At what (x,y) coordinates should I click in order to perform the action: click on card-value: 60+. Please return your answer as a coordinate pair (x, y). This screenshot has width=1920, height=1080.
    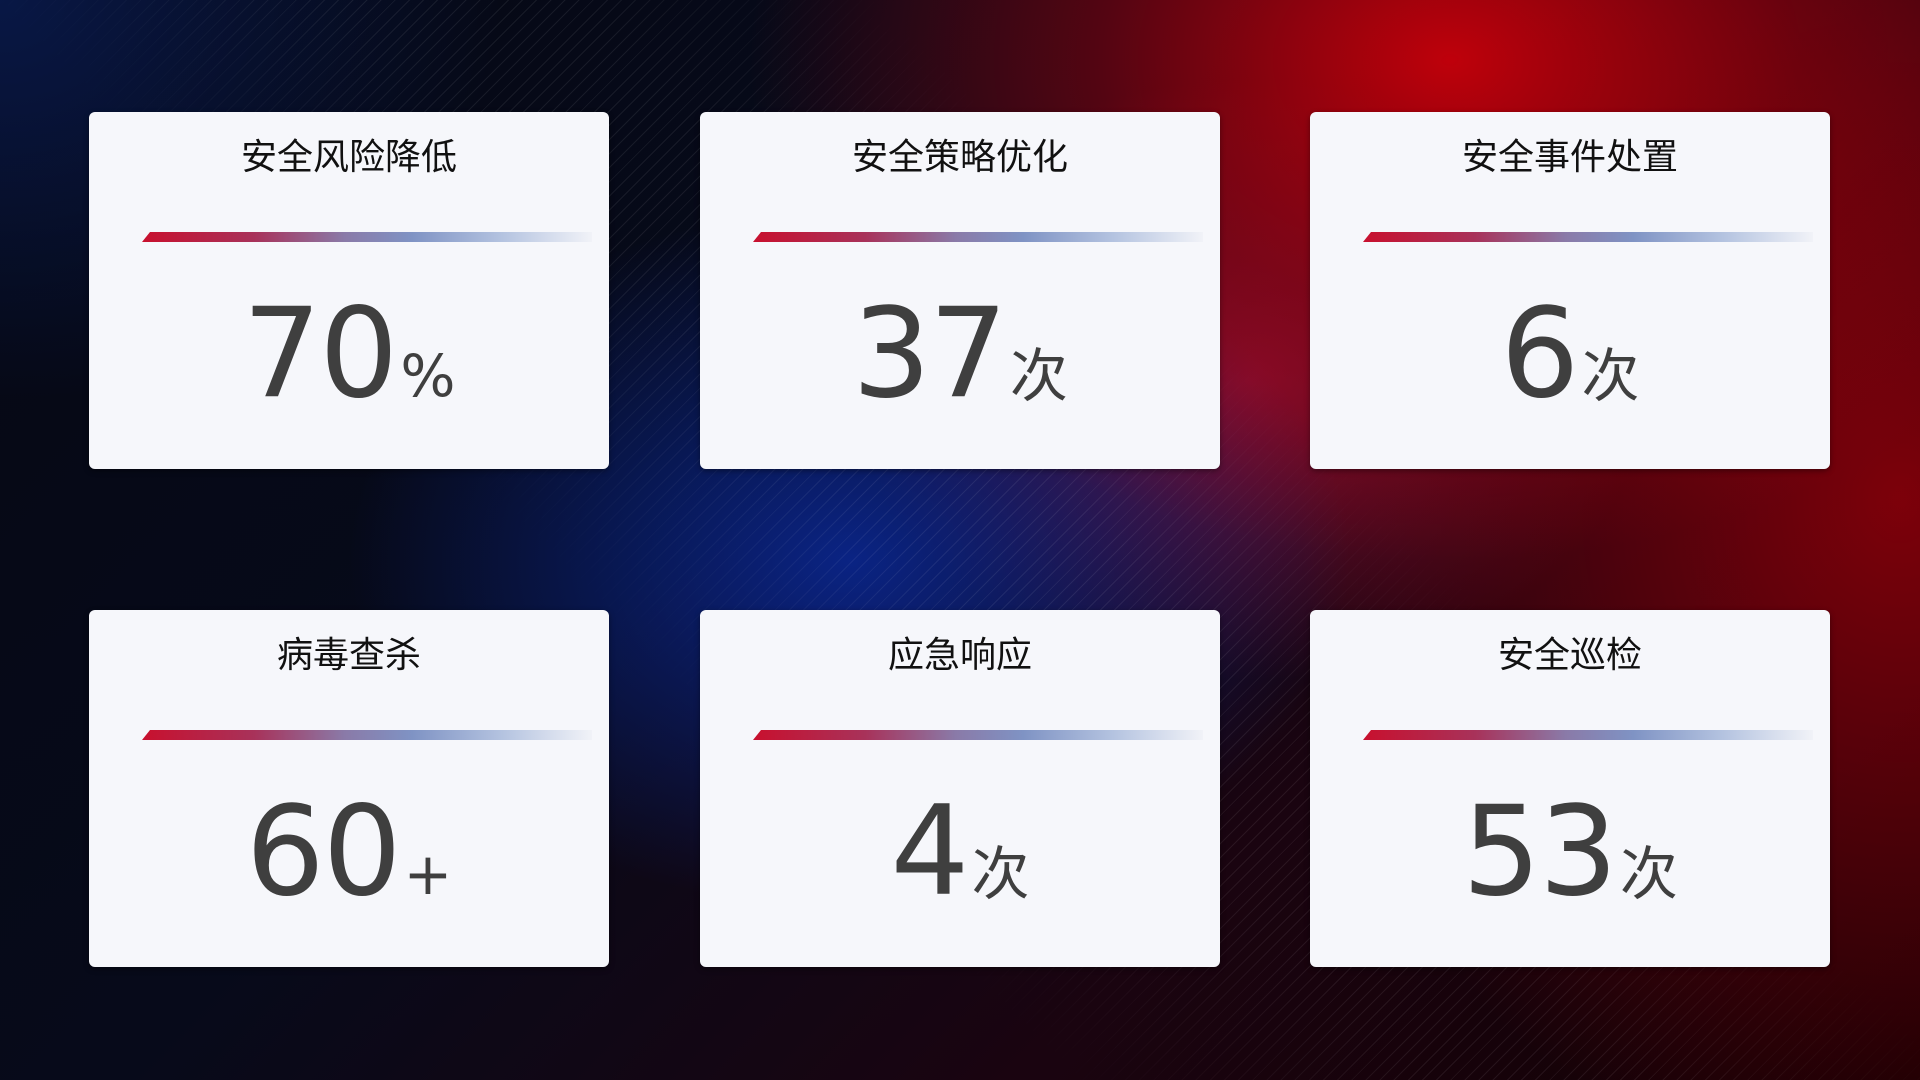
    Looking at the image, I should click on (349, 852).